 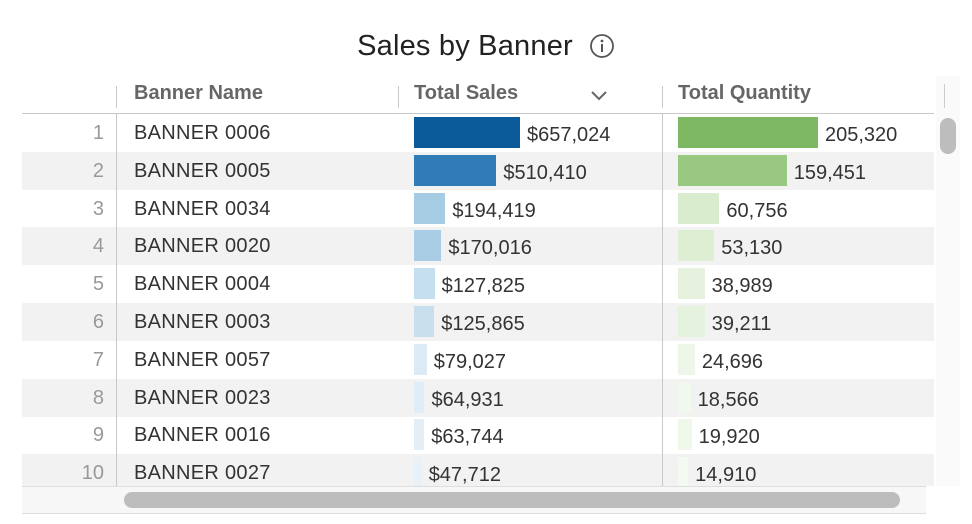 I want to click on table-row: 6 BANNER 0003 $125,865 39,211, so click(x=478, y=322).